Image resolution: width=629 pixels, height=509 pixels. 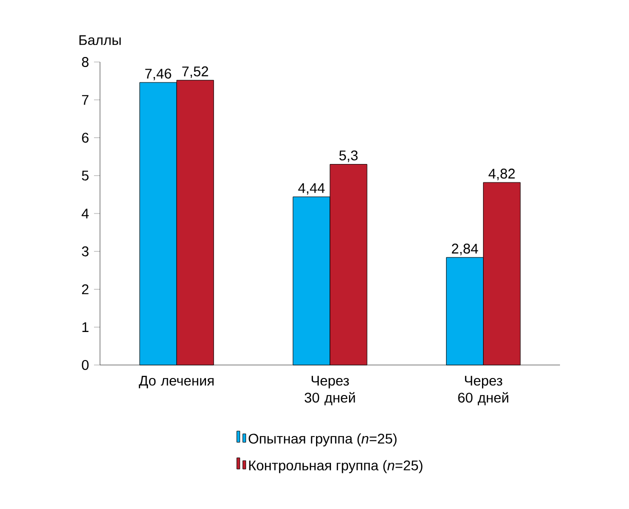 I want to click on x-tick-label: До лечения, so click(x=176, y=382).